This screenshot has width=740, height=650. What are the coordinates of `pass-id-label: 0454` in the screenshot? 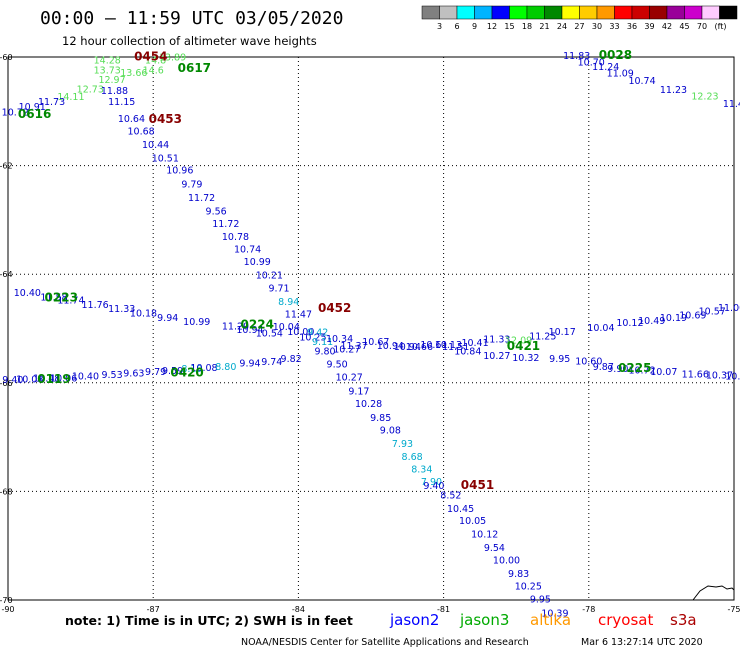 It's located at (150, 56).